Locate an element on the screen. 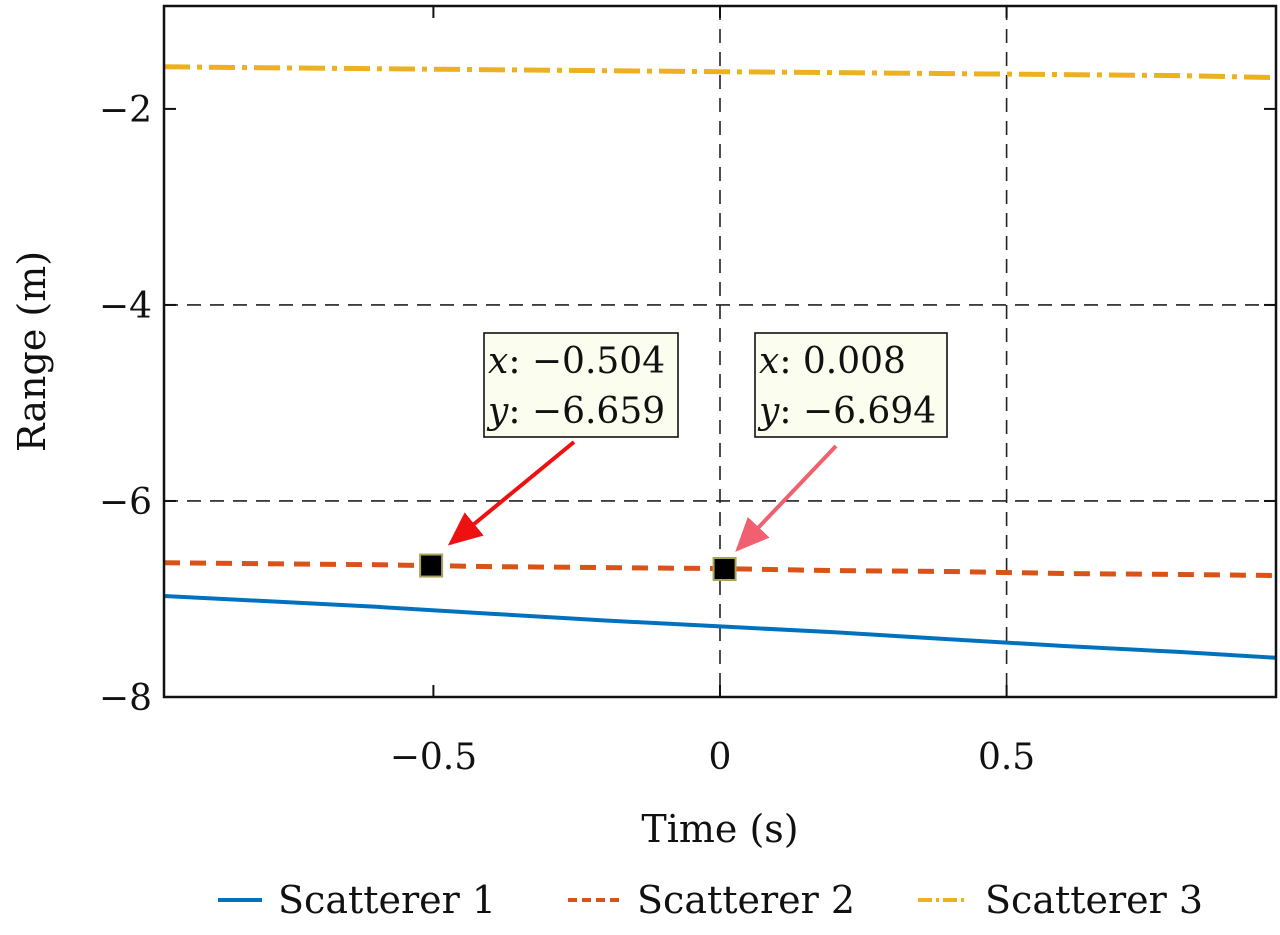 This screenshot has height=935, width=1280. legend-label-2: Scatterer 2 is located at coordinates (746, 900).